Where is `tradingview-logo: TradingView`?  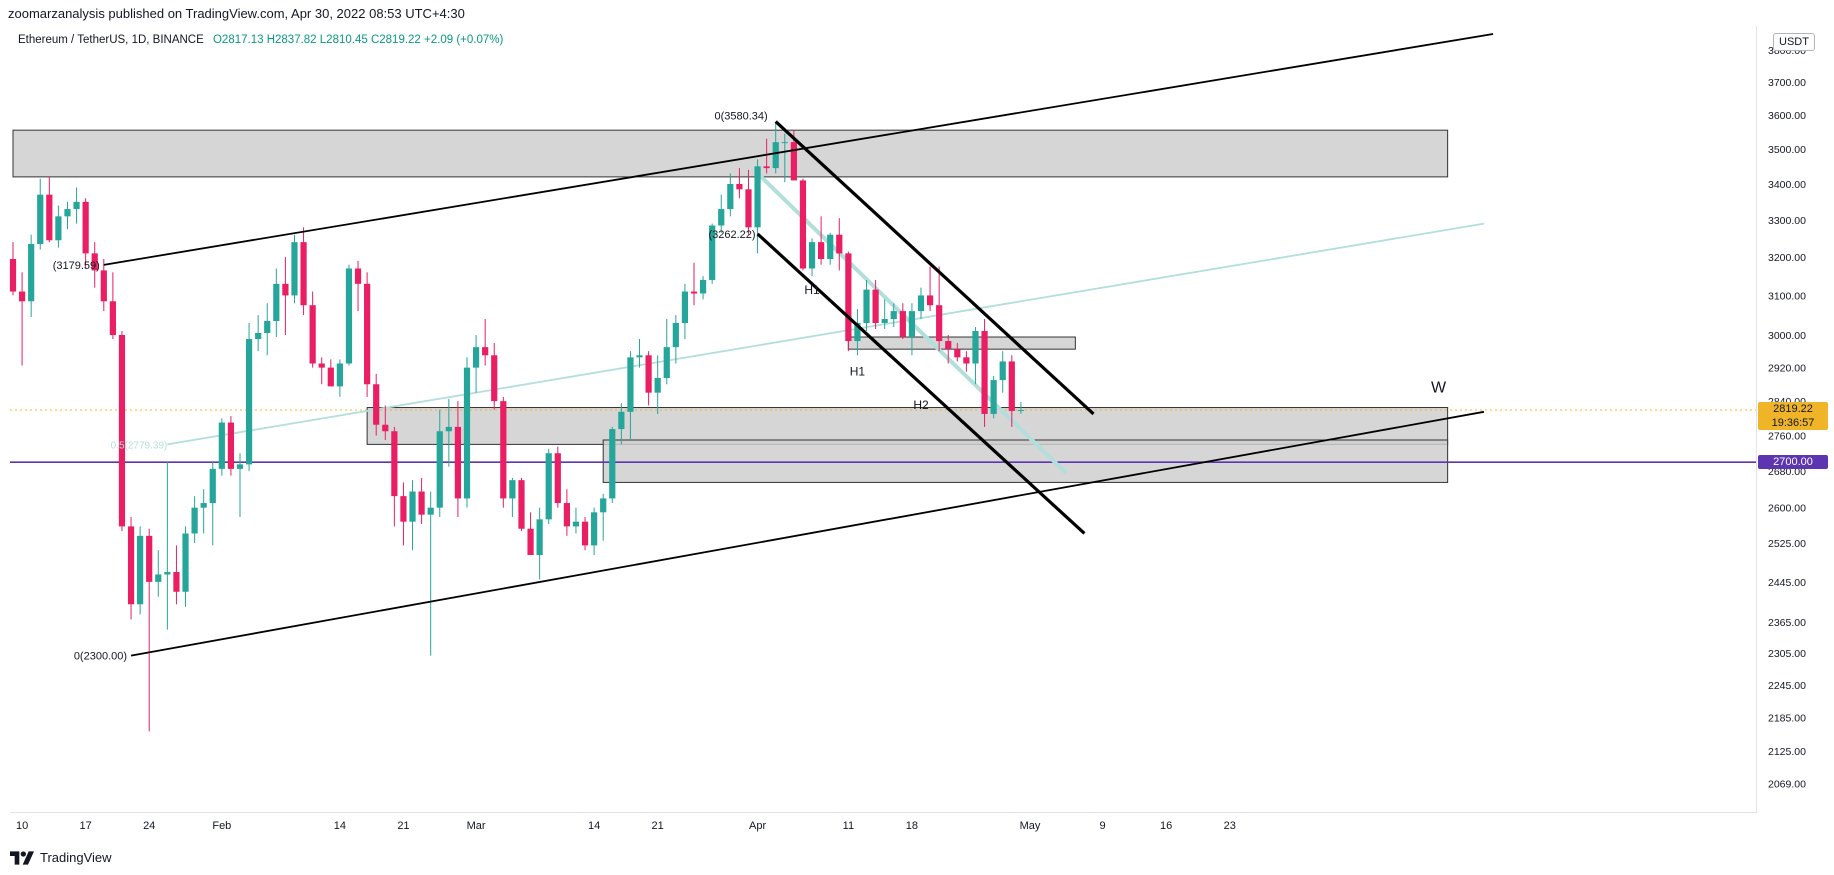
tradingview-logo: TradingView is located at coordinates (61, 857).